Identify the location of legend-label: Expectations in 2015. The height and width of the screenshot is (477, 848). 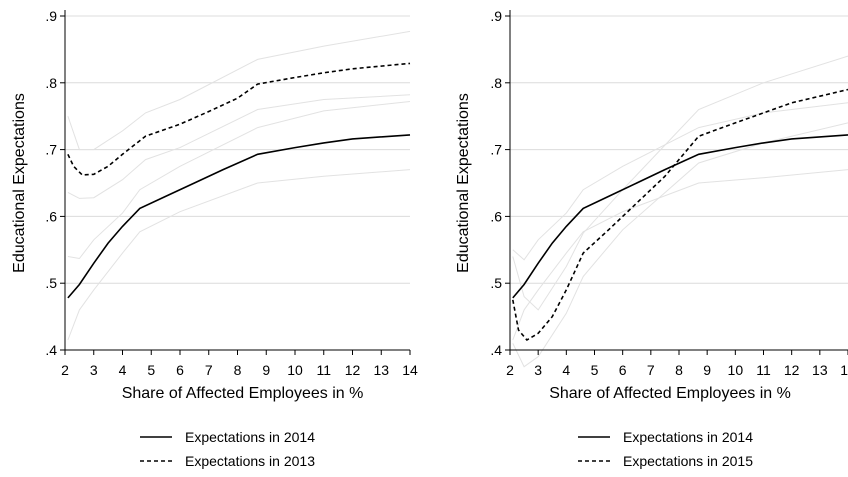
(688, 461).